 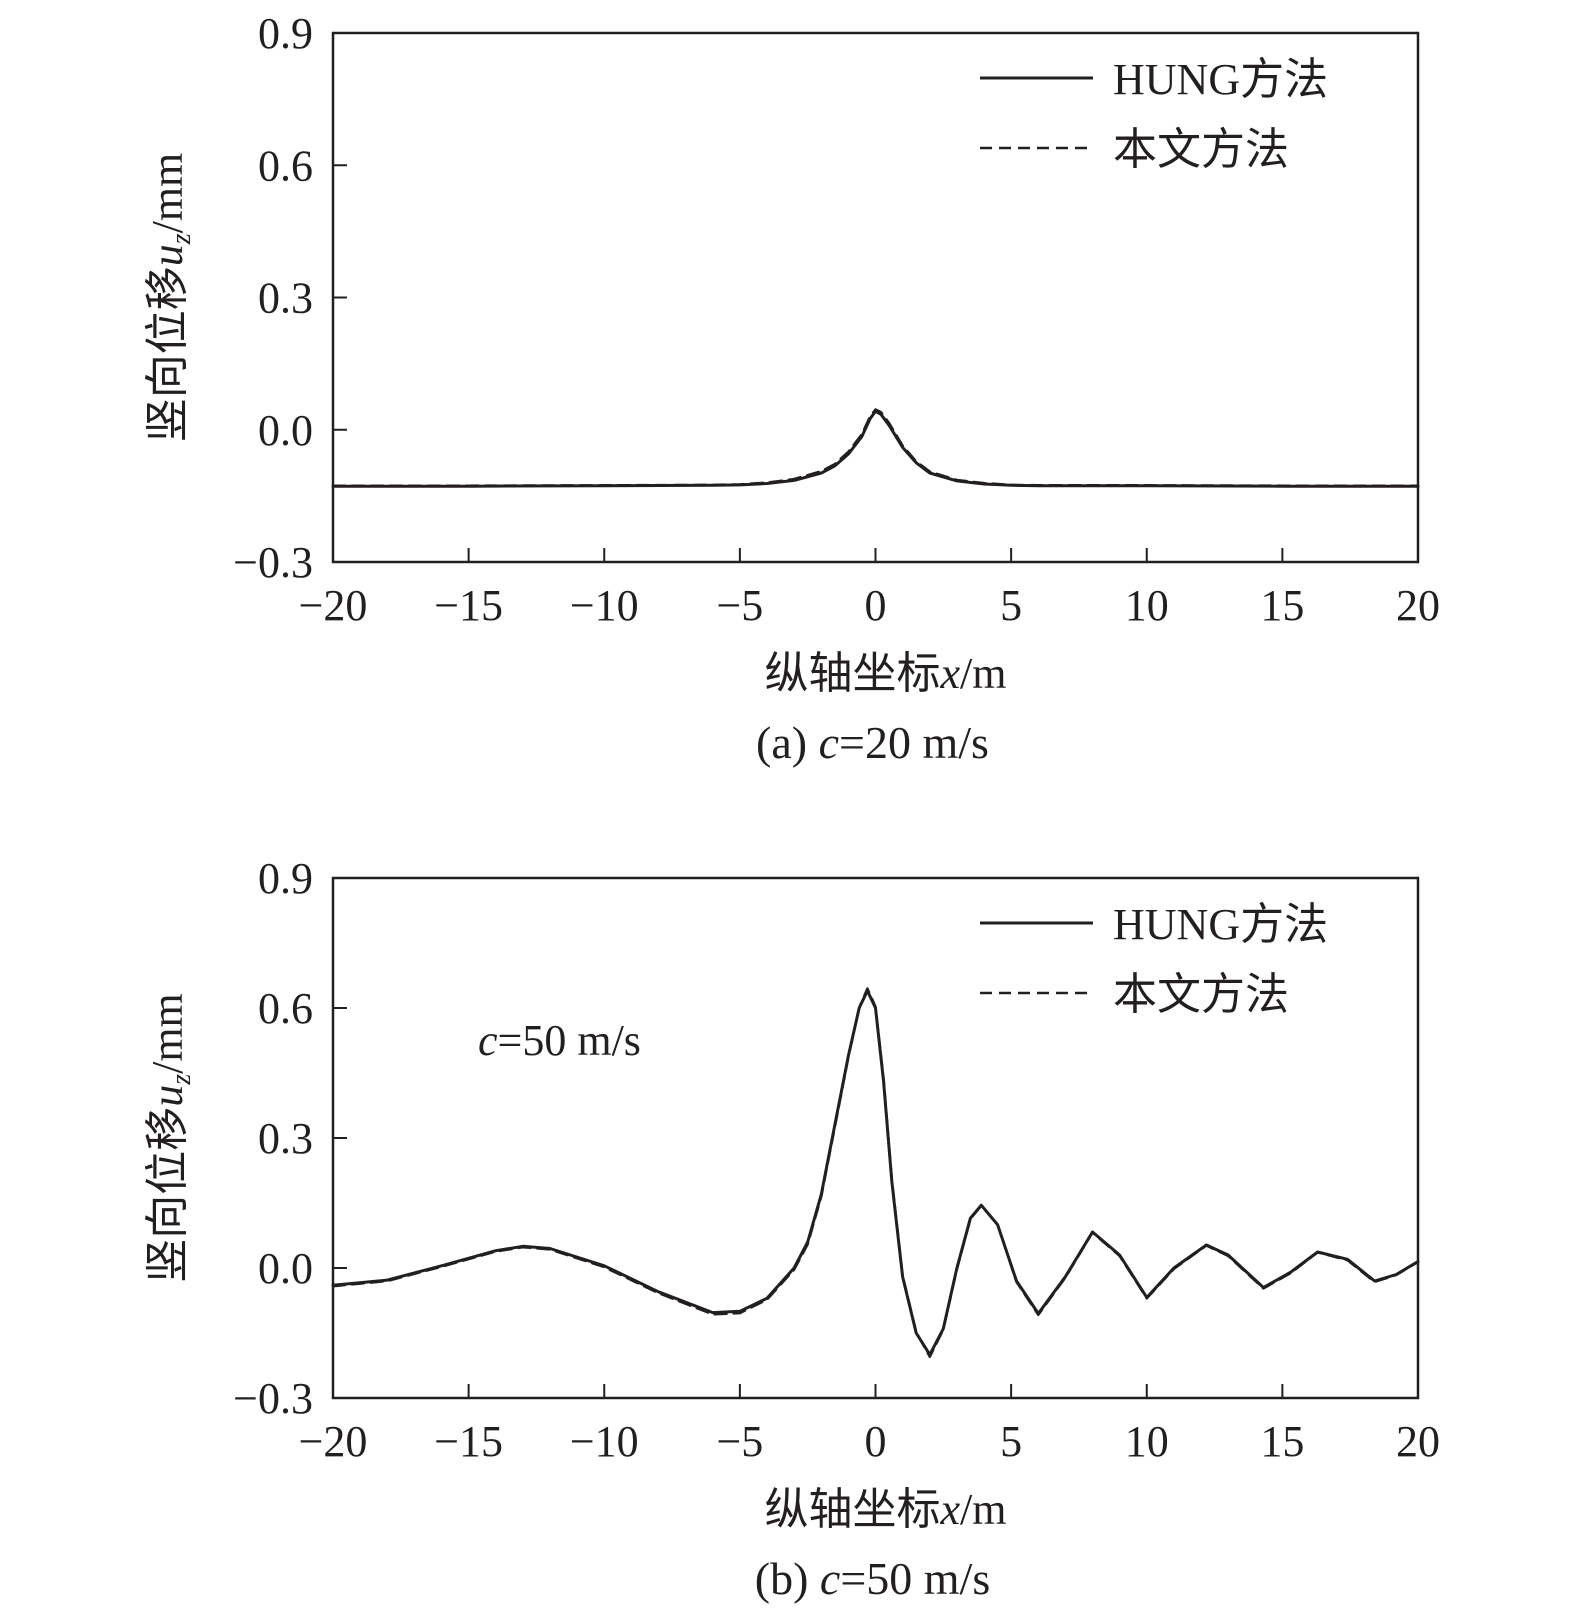 What do you see at coordinates (787, 1578) in the screenshot?
I see `caption-label: (b)` at bounding box center [787, 1578].